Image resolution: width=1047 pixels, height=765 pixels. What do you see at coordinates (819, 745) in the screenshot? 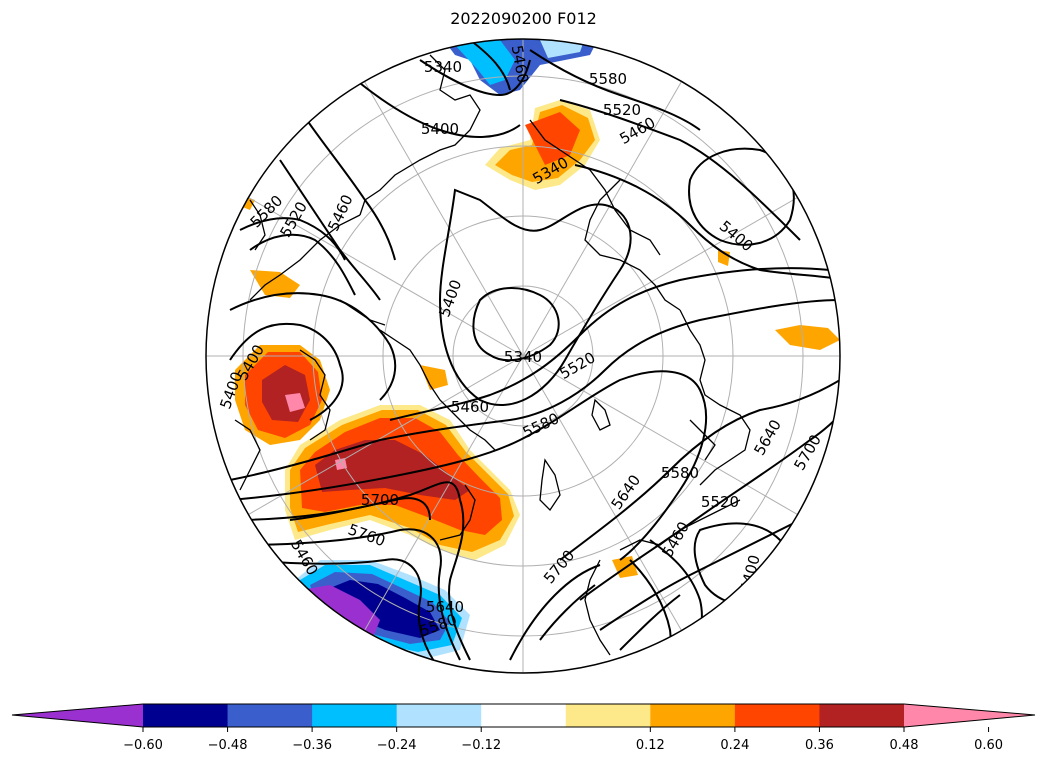
I see `colorbar-tick-label: 0.36` at bounding box center [819, 745].